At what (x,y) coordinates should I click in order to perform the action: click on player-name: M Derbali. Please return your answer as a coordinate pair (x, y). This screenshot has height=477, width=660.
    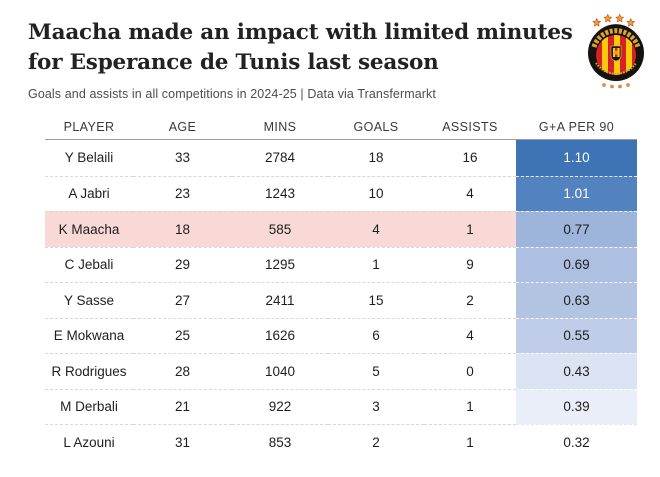
    Looking at the image, I should click on (89, 406).